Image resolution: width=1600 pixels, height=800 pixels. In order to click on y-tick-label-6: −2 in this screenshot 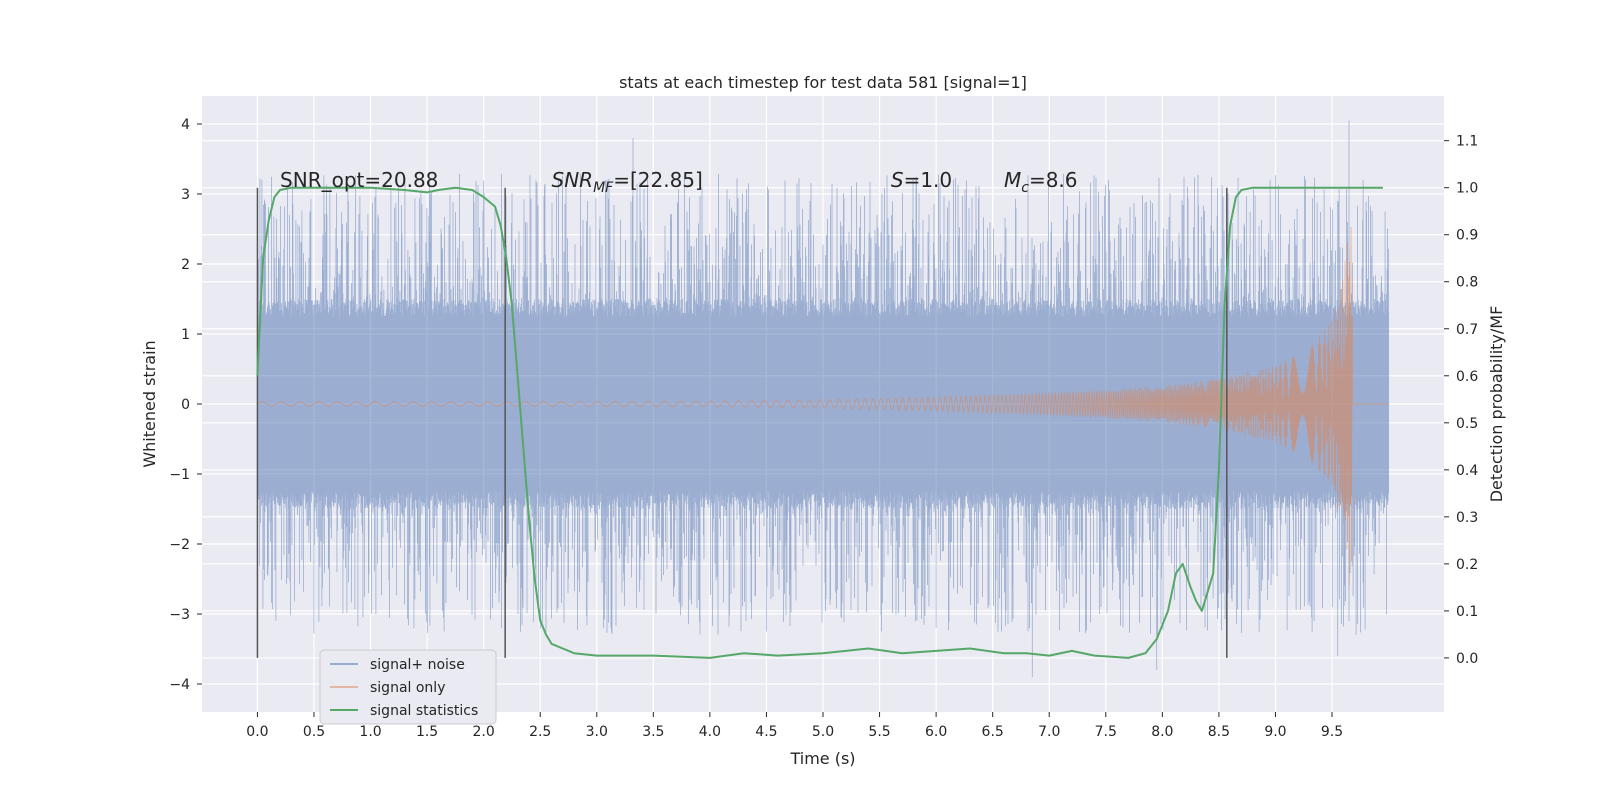, I will do `click(179, 545)`.